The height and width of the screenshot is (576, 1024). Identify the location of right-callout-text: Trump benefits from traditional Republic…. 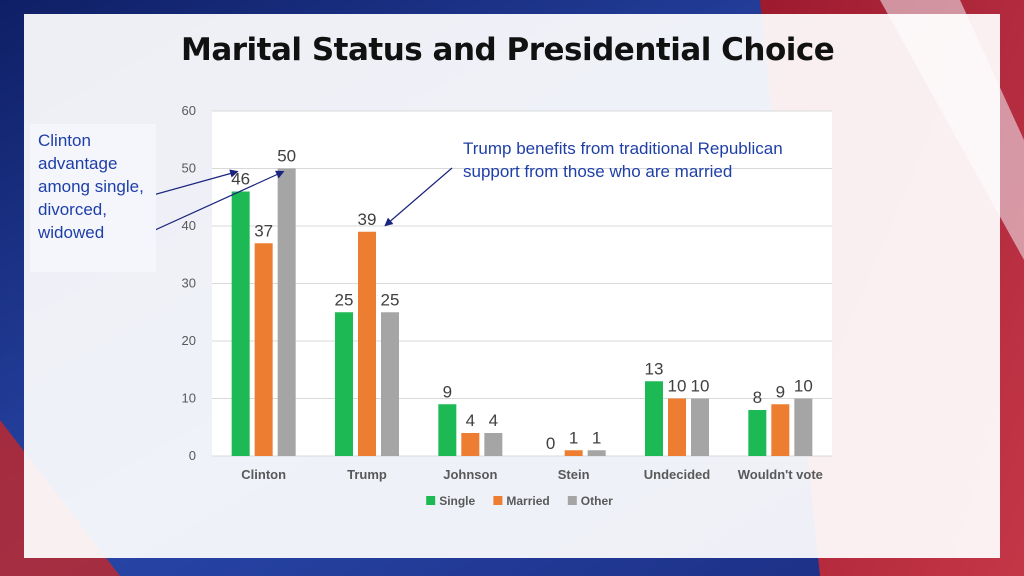
(623, 160).